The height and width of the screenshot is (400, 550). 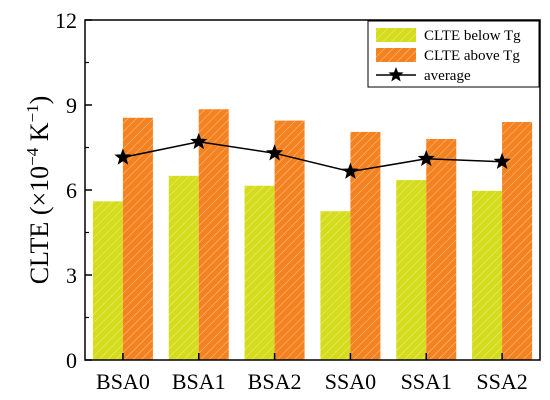 What do you see at coordinates (426, 381) in the screenshot?
I see `x-tick-label-ssa1: SSA1` at bounding box center [426, 381].